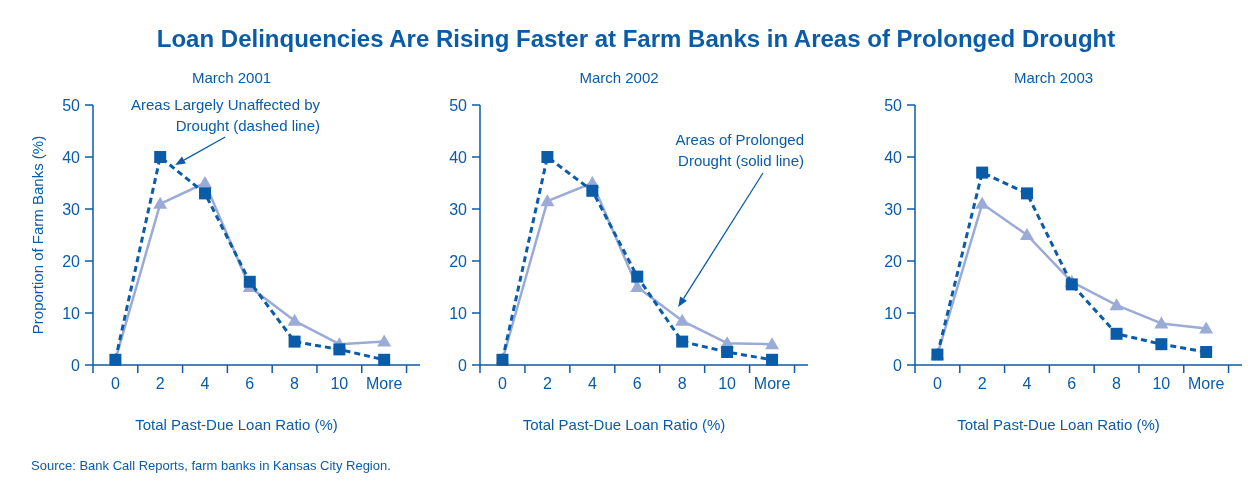  I want to click on source-note: Source: Bank Call Reports, farm banks in Kansas City Region., so click(211, 465).